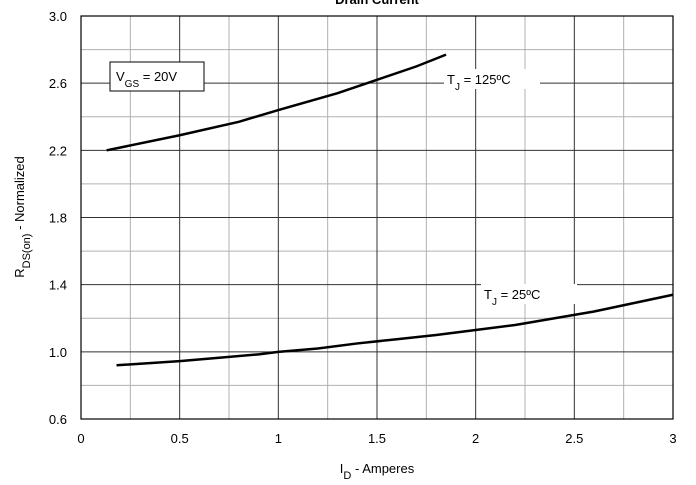  I want to click on y-axis-label: RDS(on) - Normalized, so click(22, 217).